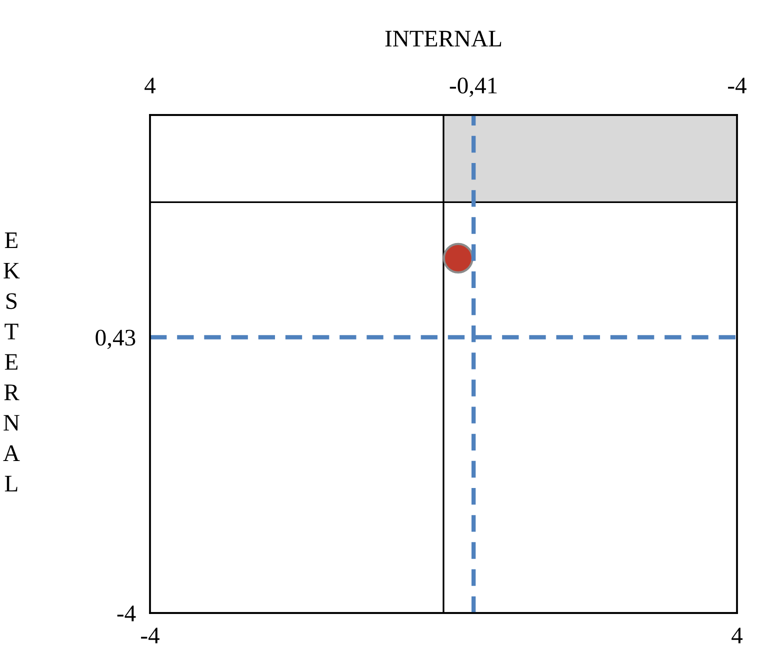  I want to click on text: EKSTERNAL, so click(11, 362).